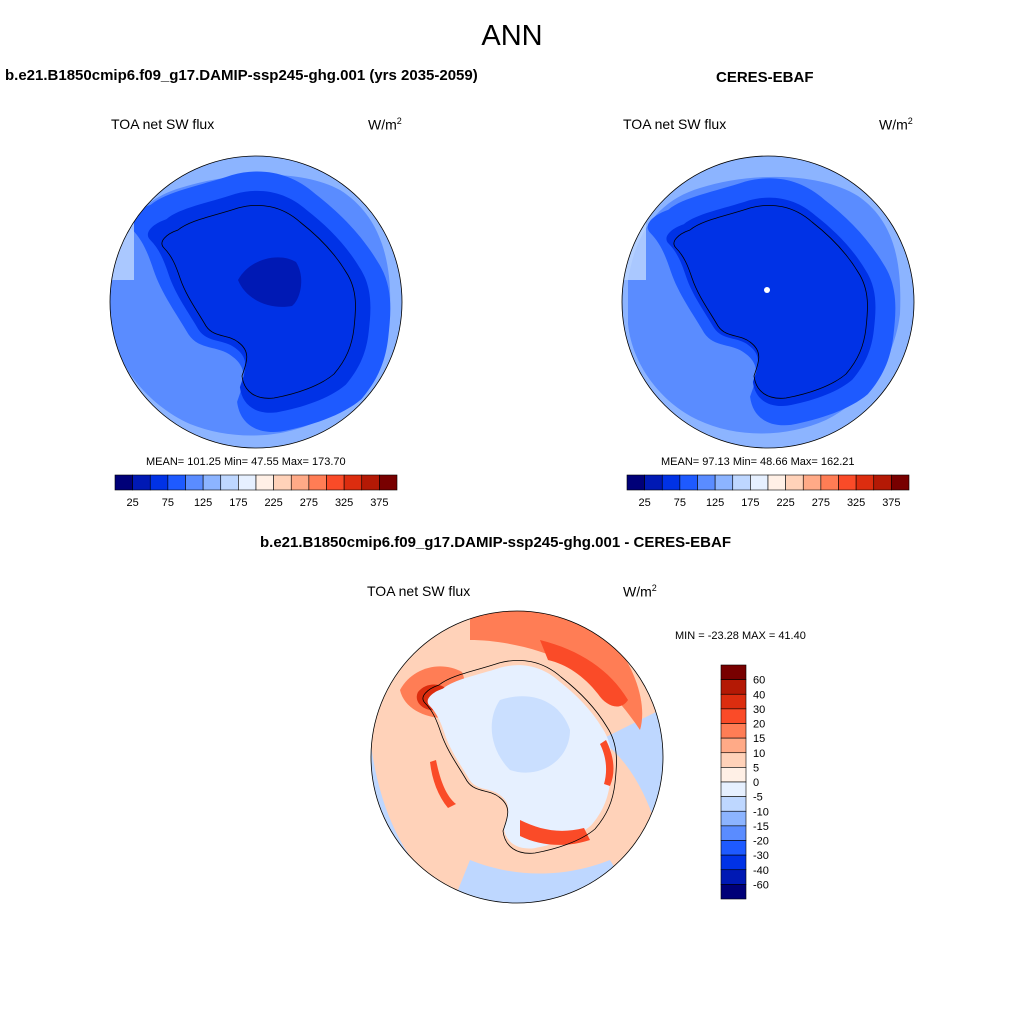 Image resolution: width=1024 pixels, height=1024 pixels. What do you see at coordinates (759, 725) in the screenshot?
I see `colorbar-tick-label: 20` at bounding box center [759, 725].